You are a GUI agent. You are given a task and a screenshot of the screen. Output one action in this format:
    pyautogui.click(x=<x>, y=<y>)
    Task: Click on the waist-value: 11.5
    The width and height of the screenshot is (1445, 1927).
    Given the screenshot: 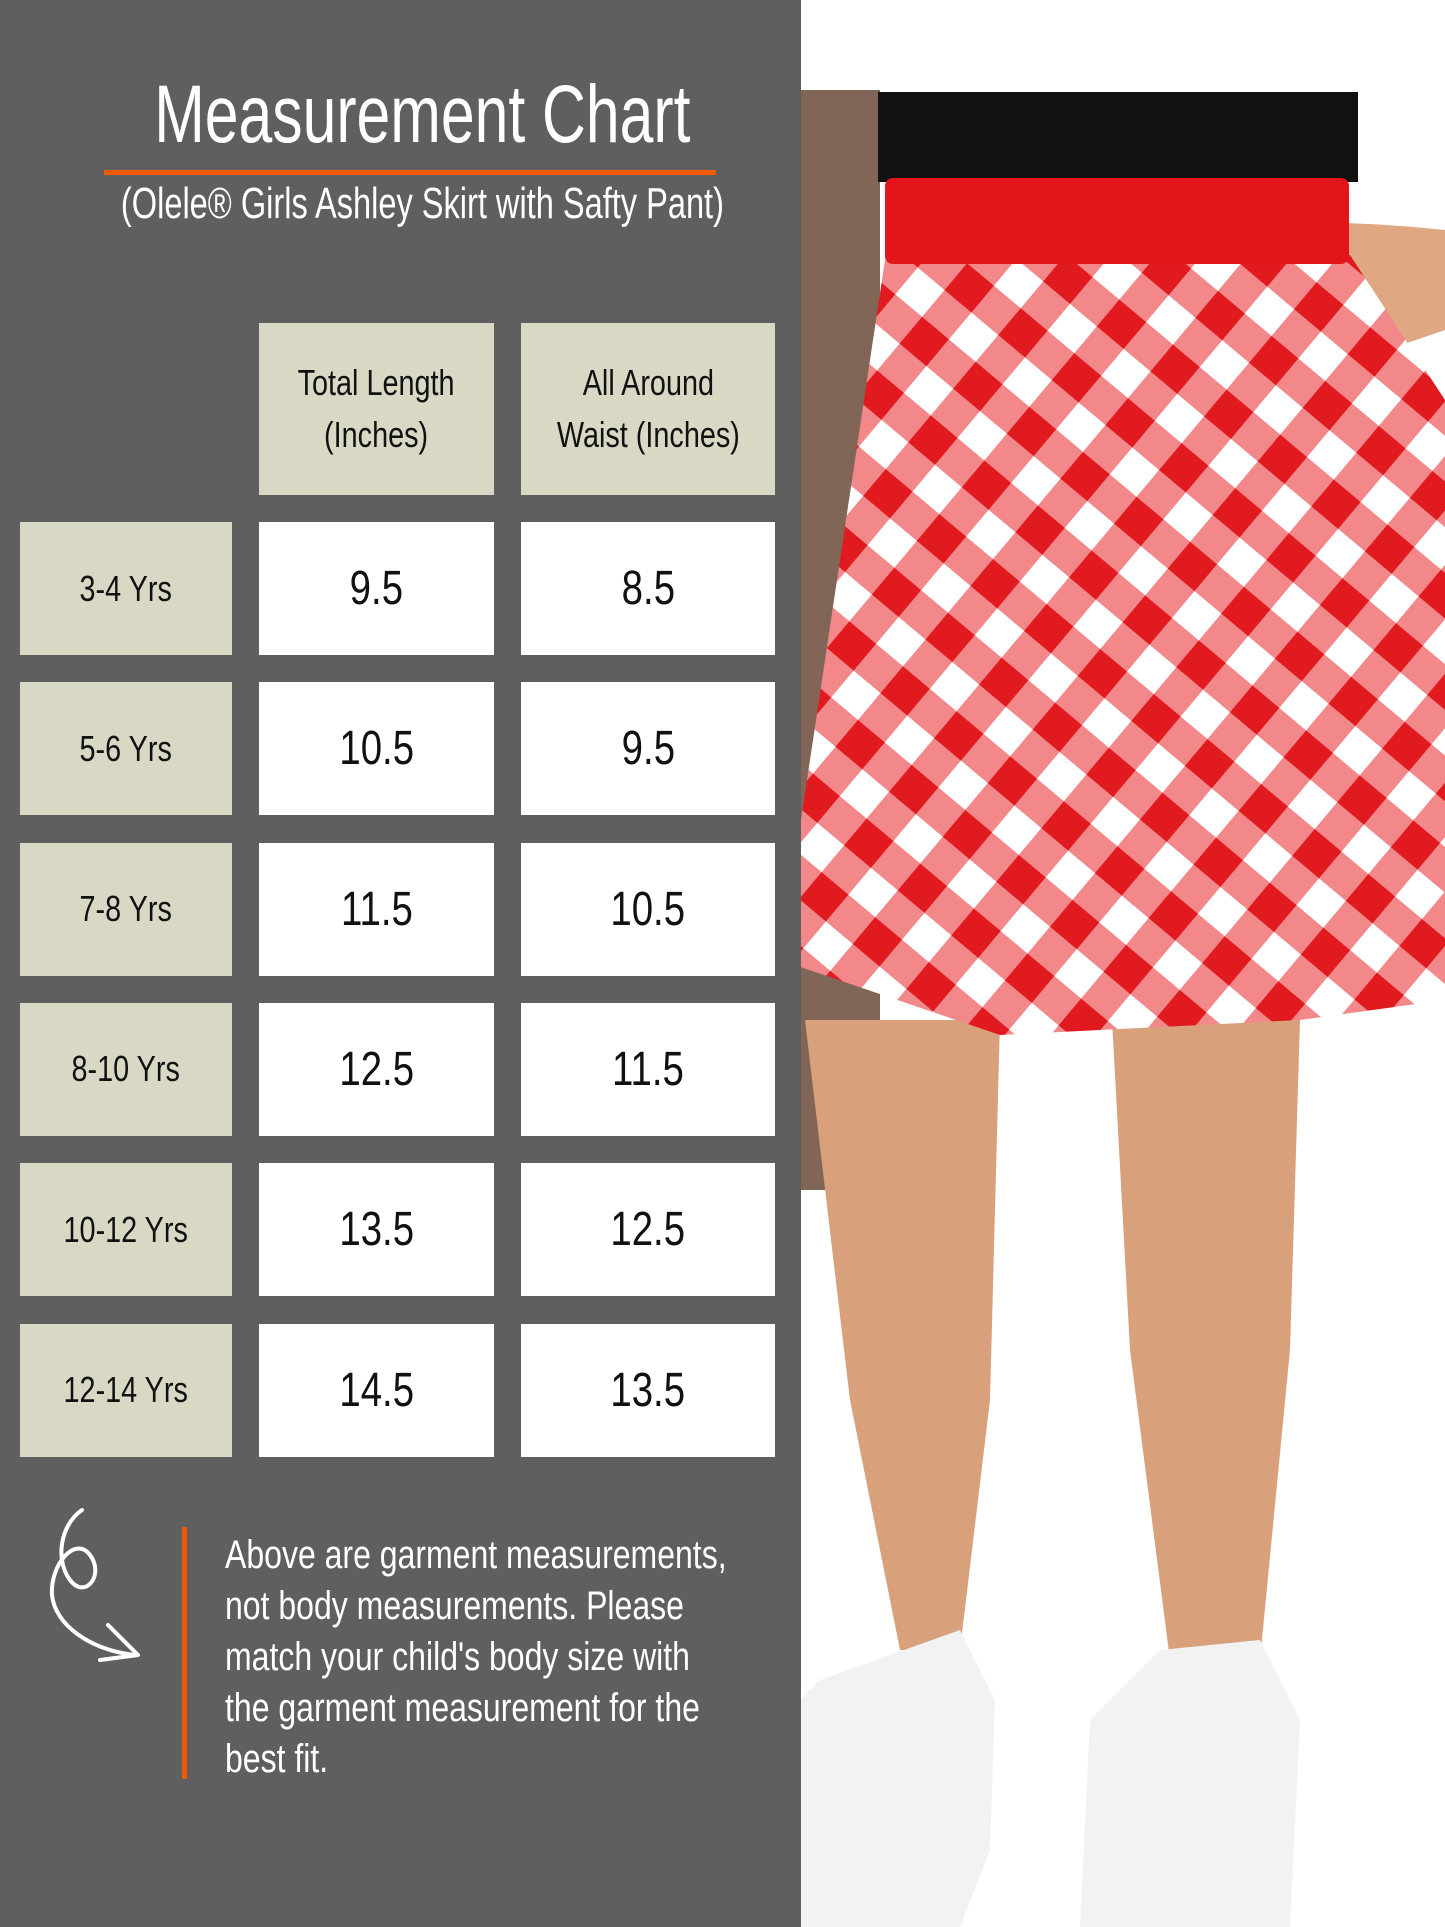 What is the action you would take?
    pyautogui.click(x=648, y=1069)
    